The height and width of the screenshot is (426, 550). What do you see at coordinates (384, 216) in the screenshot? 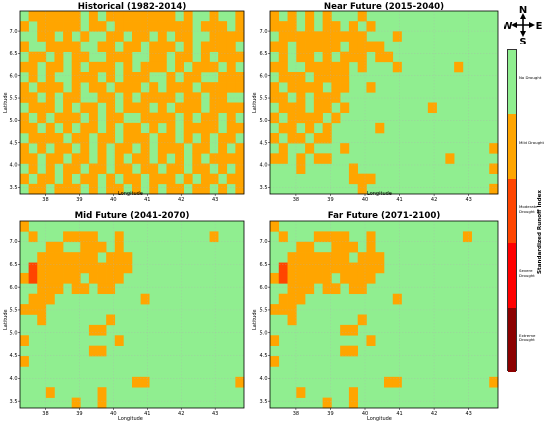
I see `panel-title: Far Future (2071-2100)` at bounding box center [384, 216].